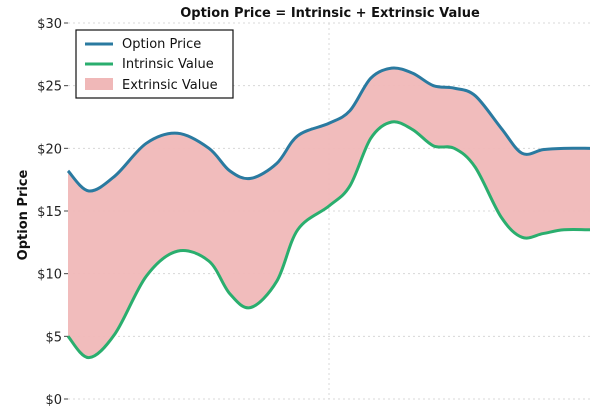 The width and height of the screenshot is (591, 414). What do you see at coordinates (23, 214) in the screenshot?
I see `y-axis-label: Option Price` at bounding box center [23, 214].